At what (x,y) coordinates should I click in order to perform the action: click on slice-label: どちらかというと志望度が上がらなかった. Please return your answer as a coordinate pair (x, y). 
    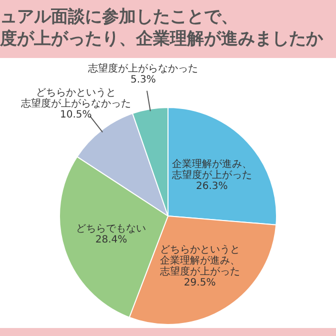
    Looking at the image, I should click on (75, 99).